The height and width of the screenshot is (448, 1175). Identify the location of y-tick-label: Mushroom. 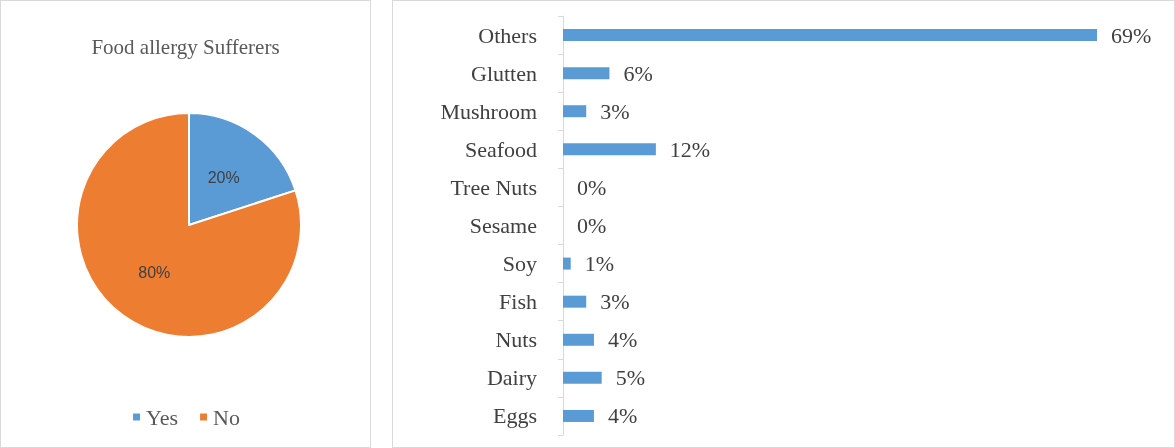
(488, 111).